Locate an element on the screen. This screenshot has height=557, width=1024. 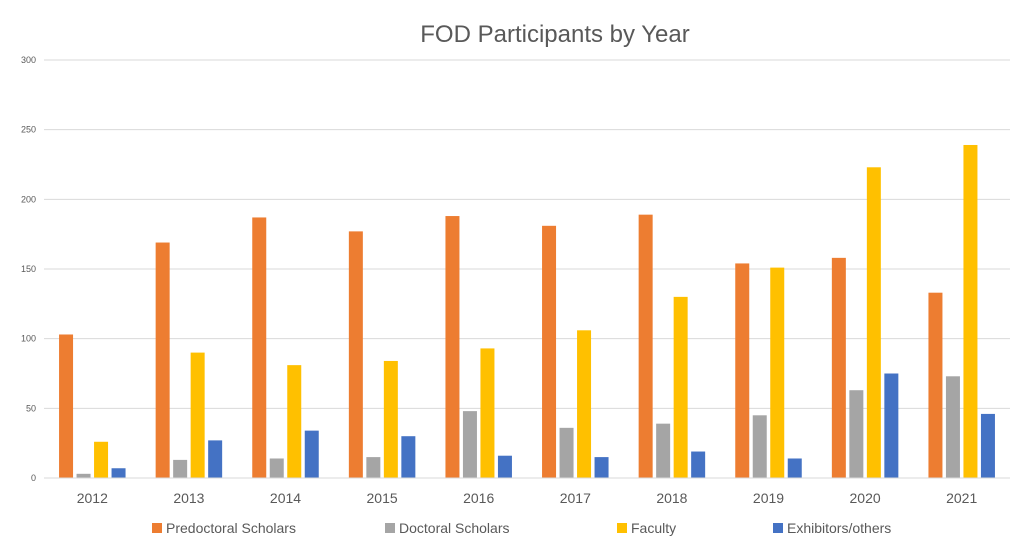
bar-doctoral-scholars-2012 is located at coordinates (83, 475).